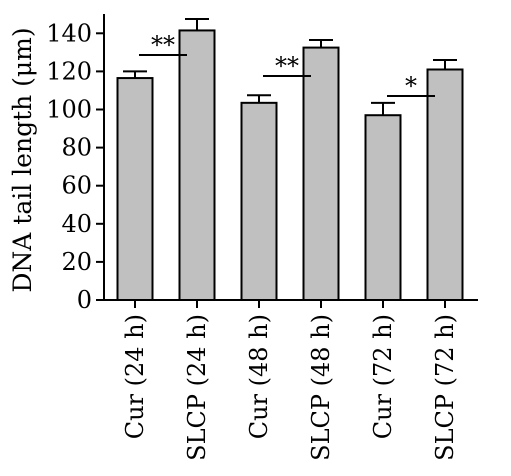 The height and width of the screenshot is (476, 511). I want to click on x-tick-label: SLCP (24 h), so click(197, 387).